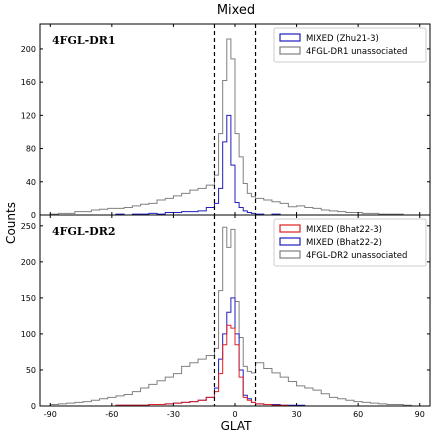  Describe the element at coordinates (358, 414) in the screenshot. I see `x-tick-label: 60` at that location.